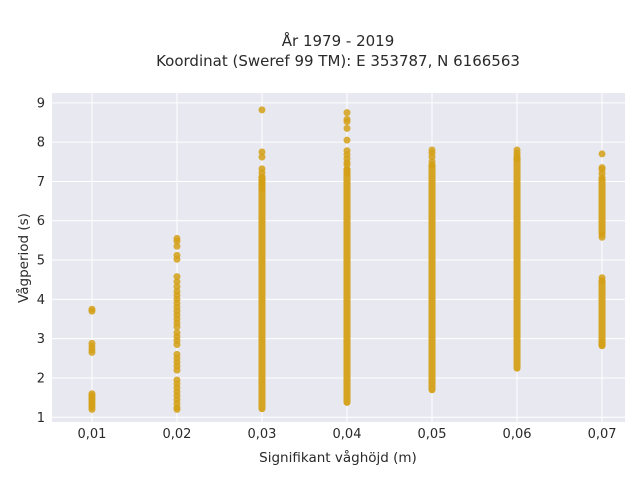 The width and height of the screenshot is (640, 484). Describe the element at coordinates (41, 339) in the screenshot. I see `y-tick-label: 3` at that location.